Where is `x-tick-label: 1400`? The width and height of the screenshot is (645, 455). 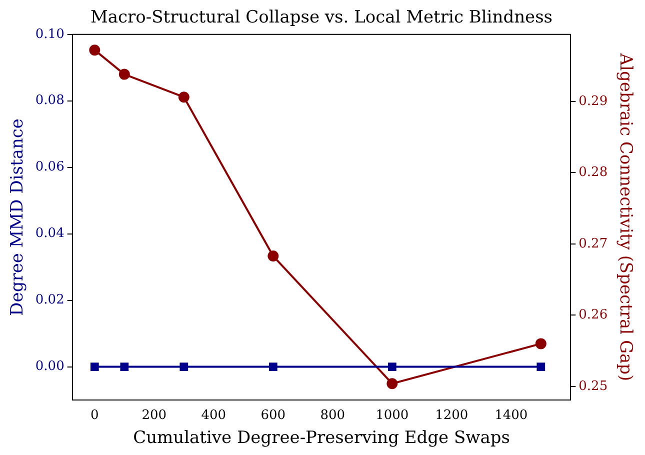 x-tick-label: 1400 is located at coordinates (511, 416).